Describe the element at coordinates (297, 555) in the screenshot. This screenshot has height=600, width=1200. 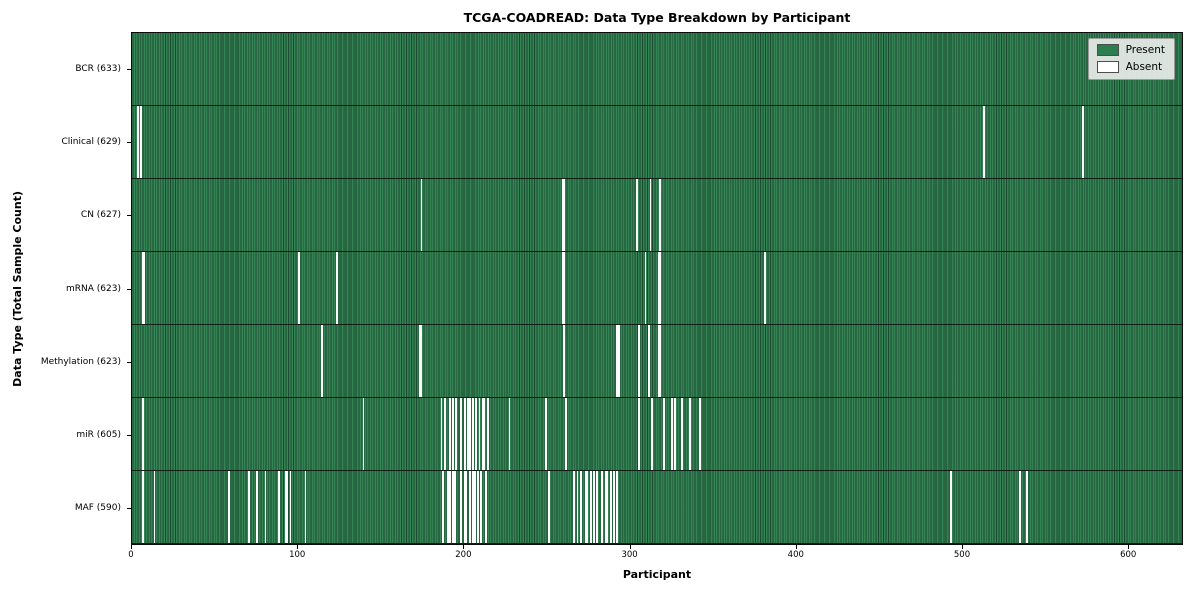
I see `x-tick-label: 100` at that location.